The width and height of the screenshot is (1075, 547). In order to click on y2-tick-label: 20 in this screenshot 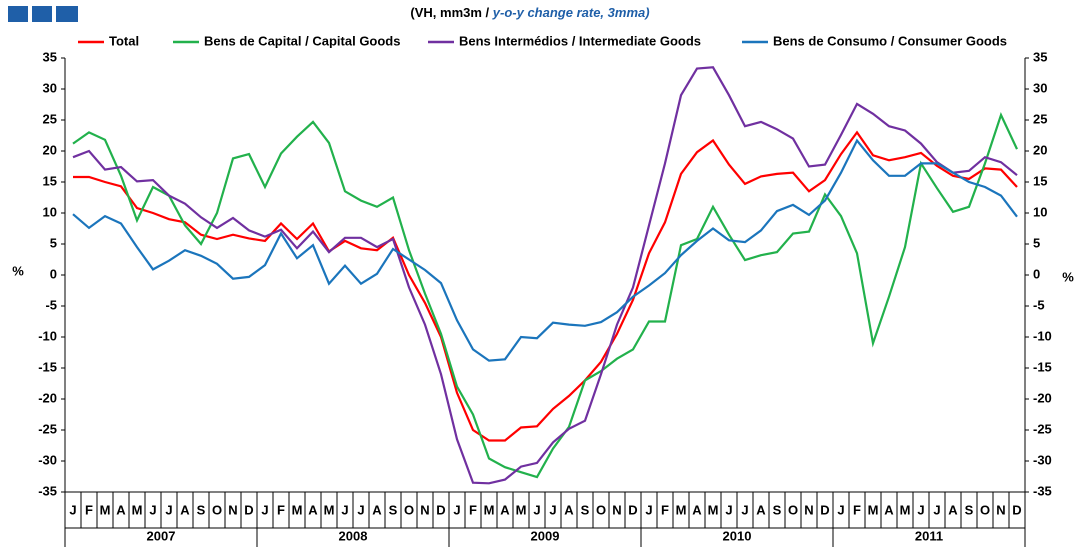, I will do `click(1040, 149)`.